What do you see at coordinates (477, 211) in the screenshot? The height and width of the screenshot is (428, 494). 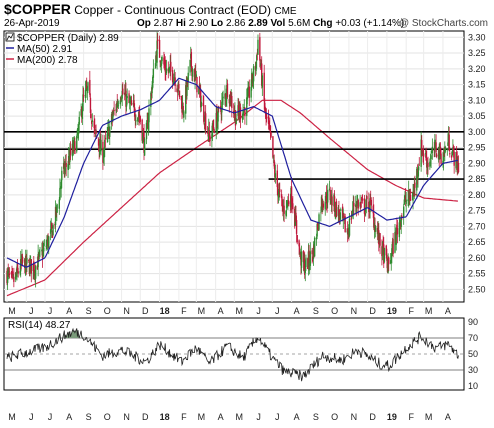 I see `price-tick-label: 2.75` at bounding box center [477, 211].